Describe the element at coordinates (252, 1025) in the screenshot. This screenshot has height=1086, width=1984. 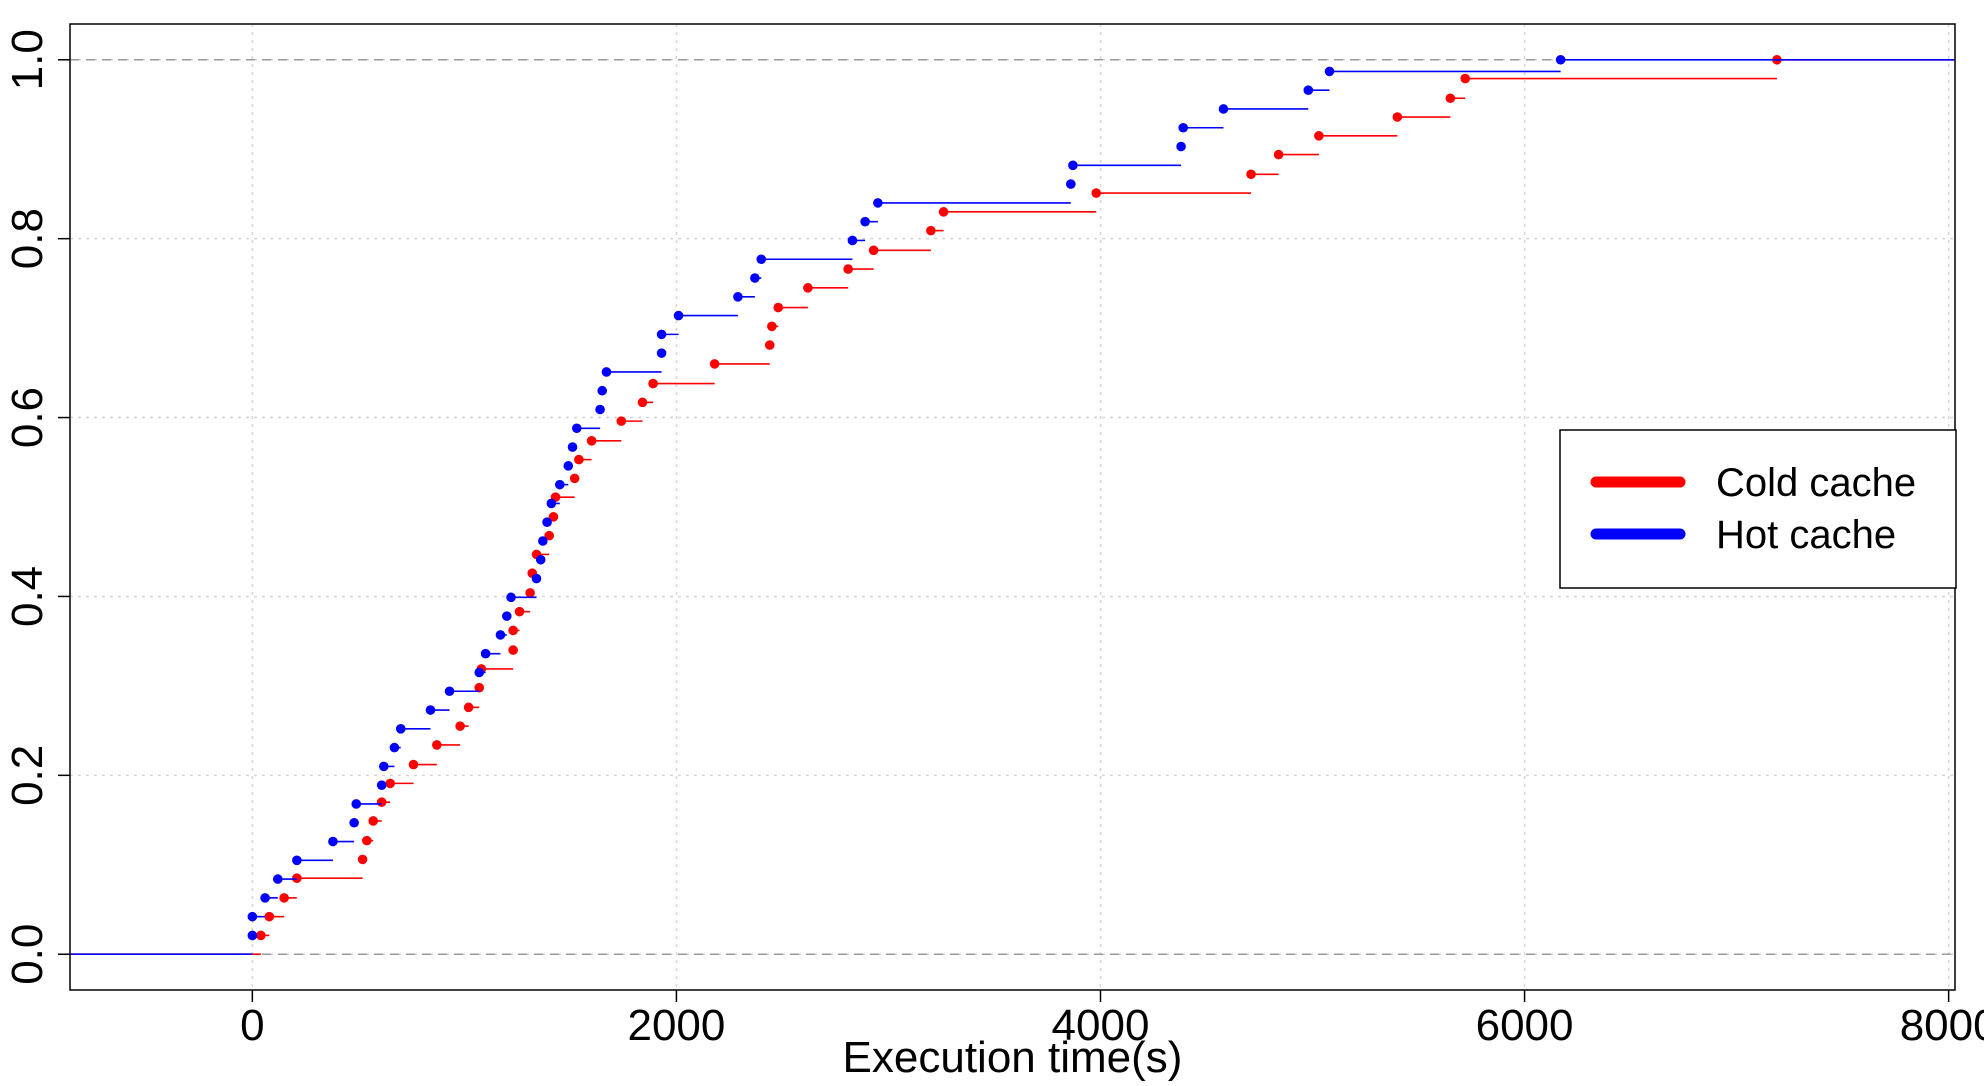
I see `x-tick-label: 0` at that location.